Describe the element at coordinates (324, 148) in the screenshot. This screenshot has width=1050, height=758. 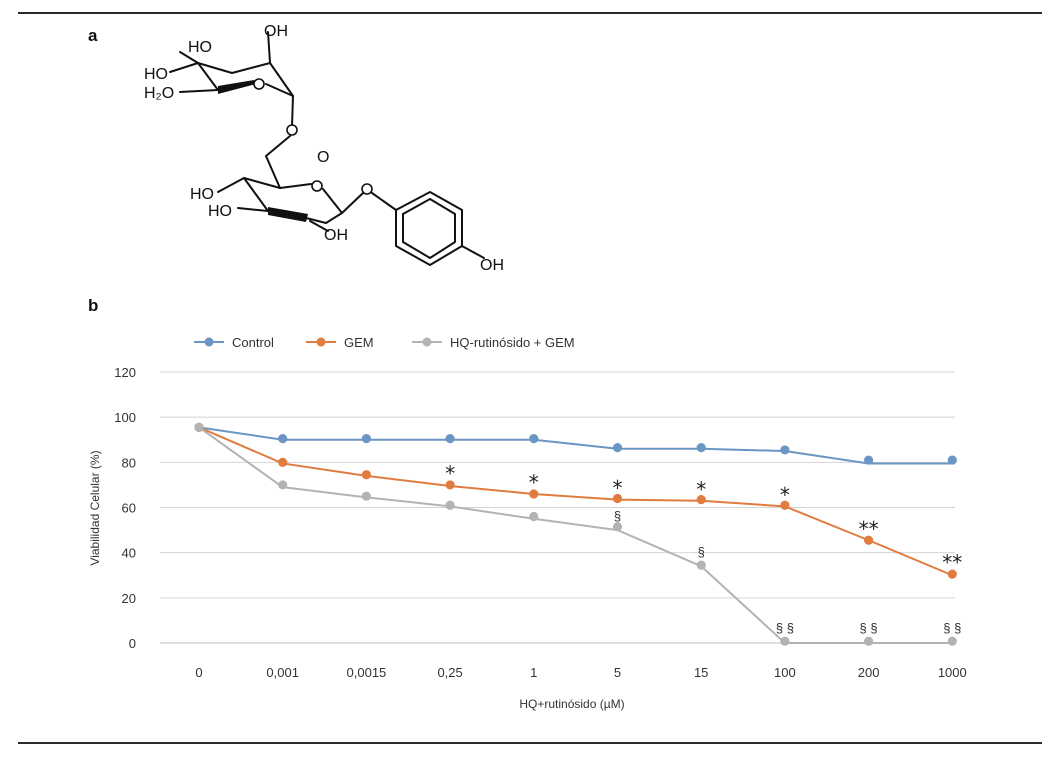
I see `hq-rutinoside-structure: HO OH HO H₂O O HO HO OH OH` at that location.